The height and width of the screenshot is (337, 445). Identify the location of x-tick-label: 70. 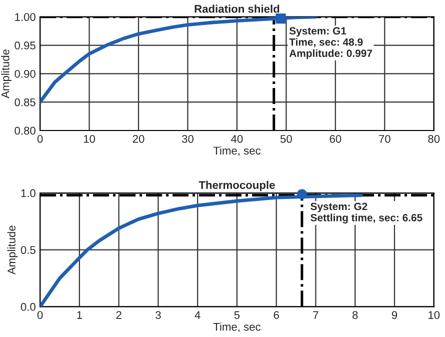
(384, 138).